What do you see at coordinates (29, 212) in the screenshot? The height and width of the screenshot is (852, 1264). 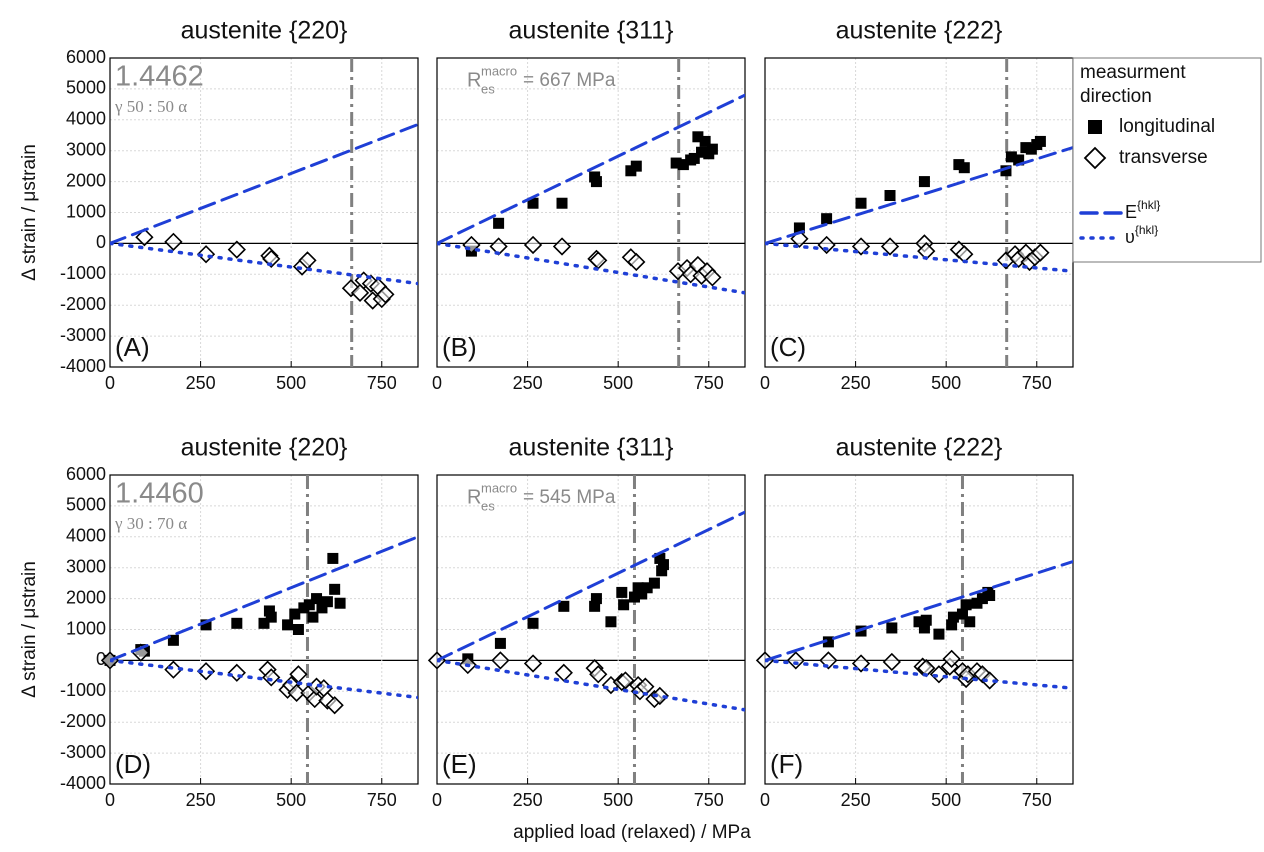 I see `y-axis-label: Δ strain / μstrain` at bounding box center [29, 212].